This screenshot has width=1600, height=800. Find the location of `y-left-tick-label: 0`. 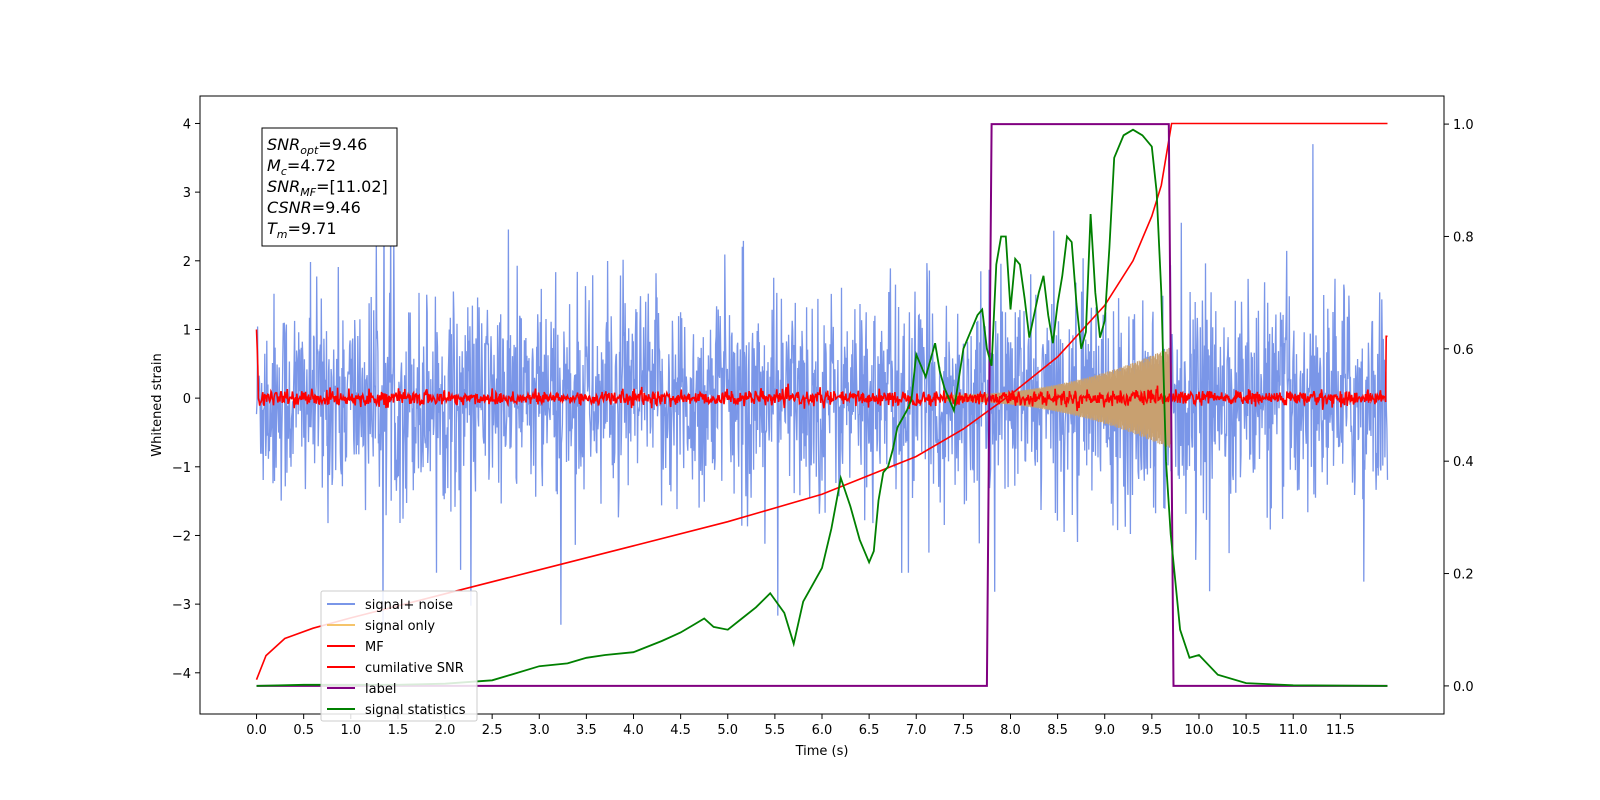

y-left-tick-label: 0 is located at coordinates (187, 399).